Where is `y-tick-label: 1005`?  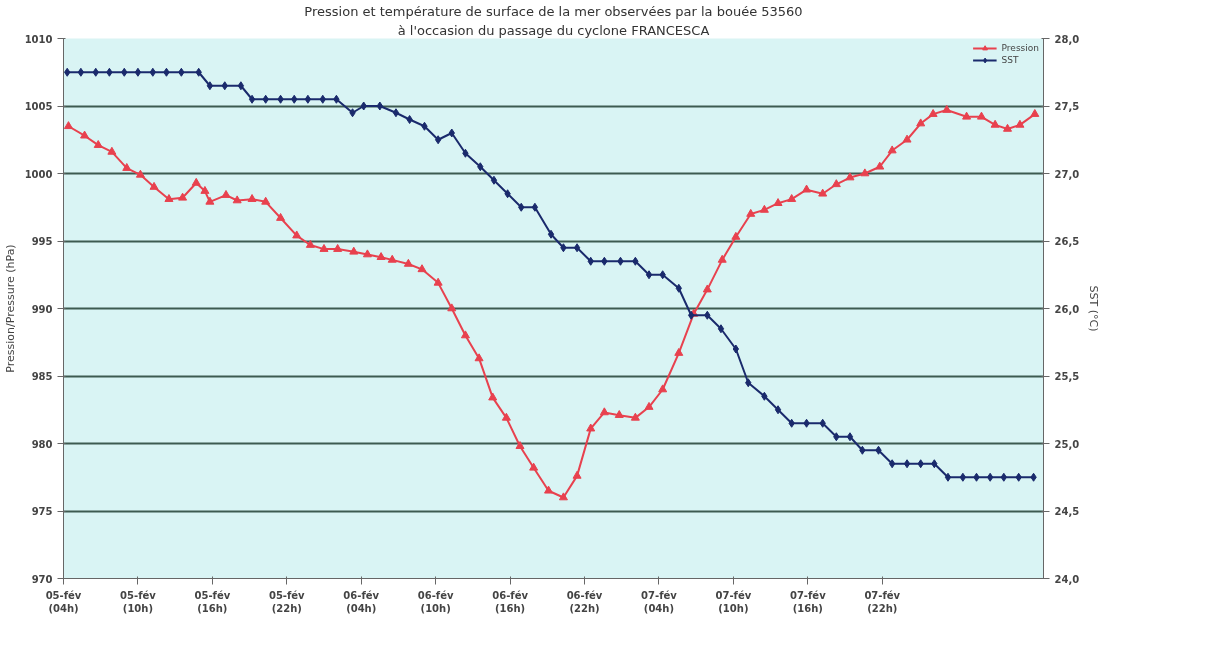
y-tick-label: 1005 is located at coordinates (38, 106).